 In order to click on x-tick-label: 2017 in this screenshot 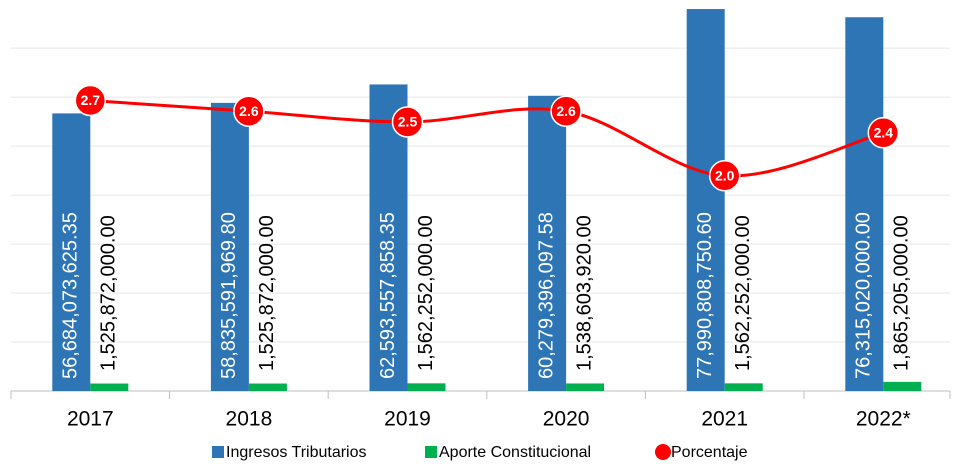, I will do `click(90, 419)`.